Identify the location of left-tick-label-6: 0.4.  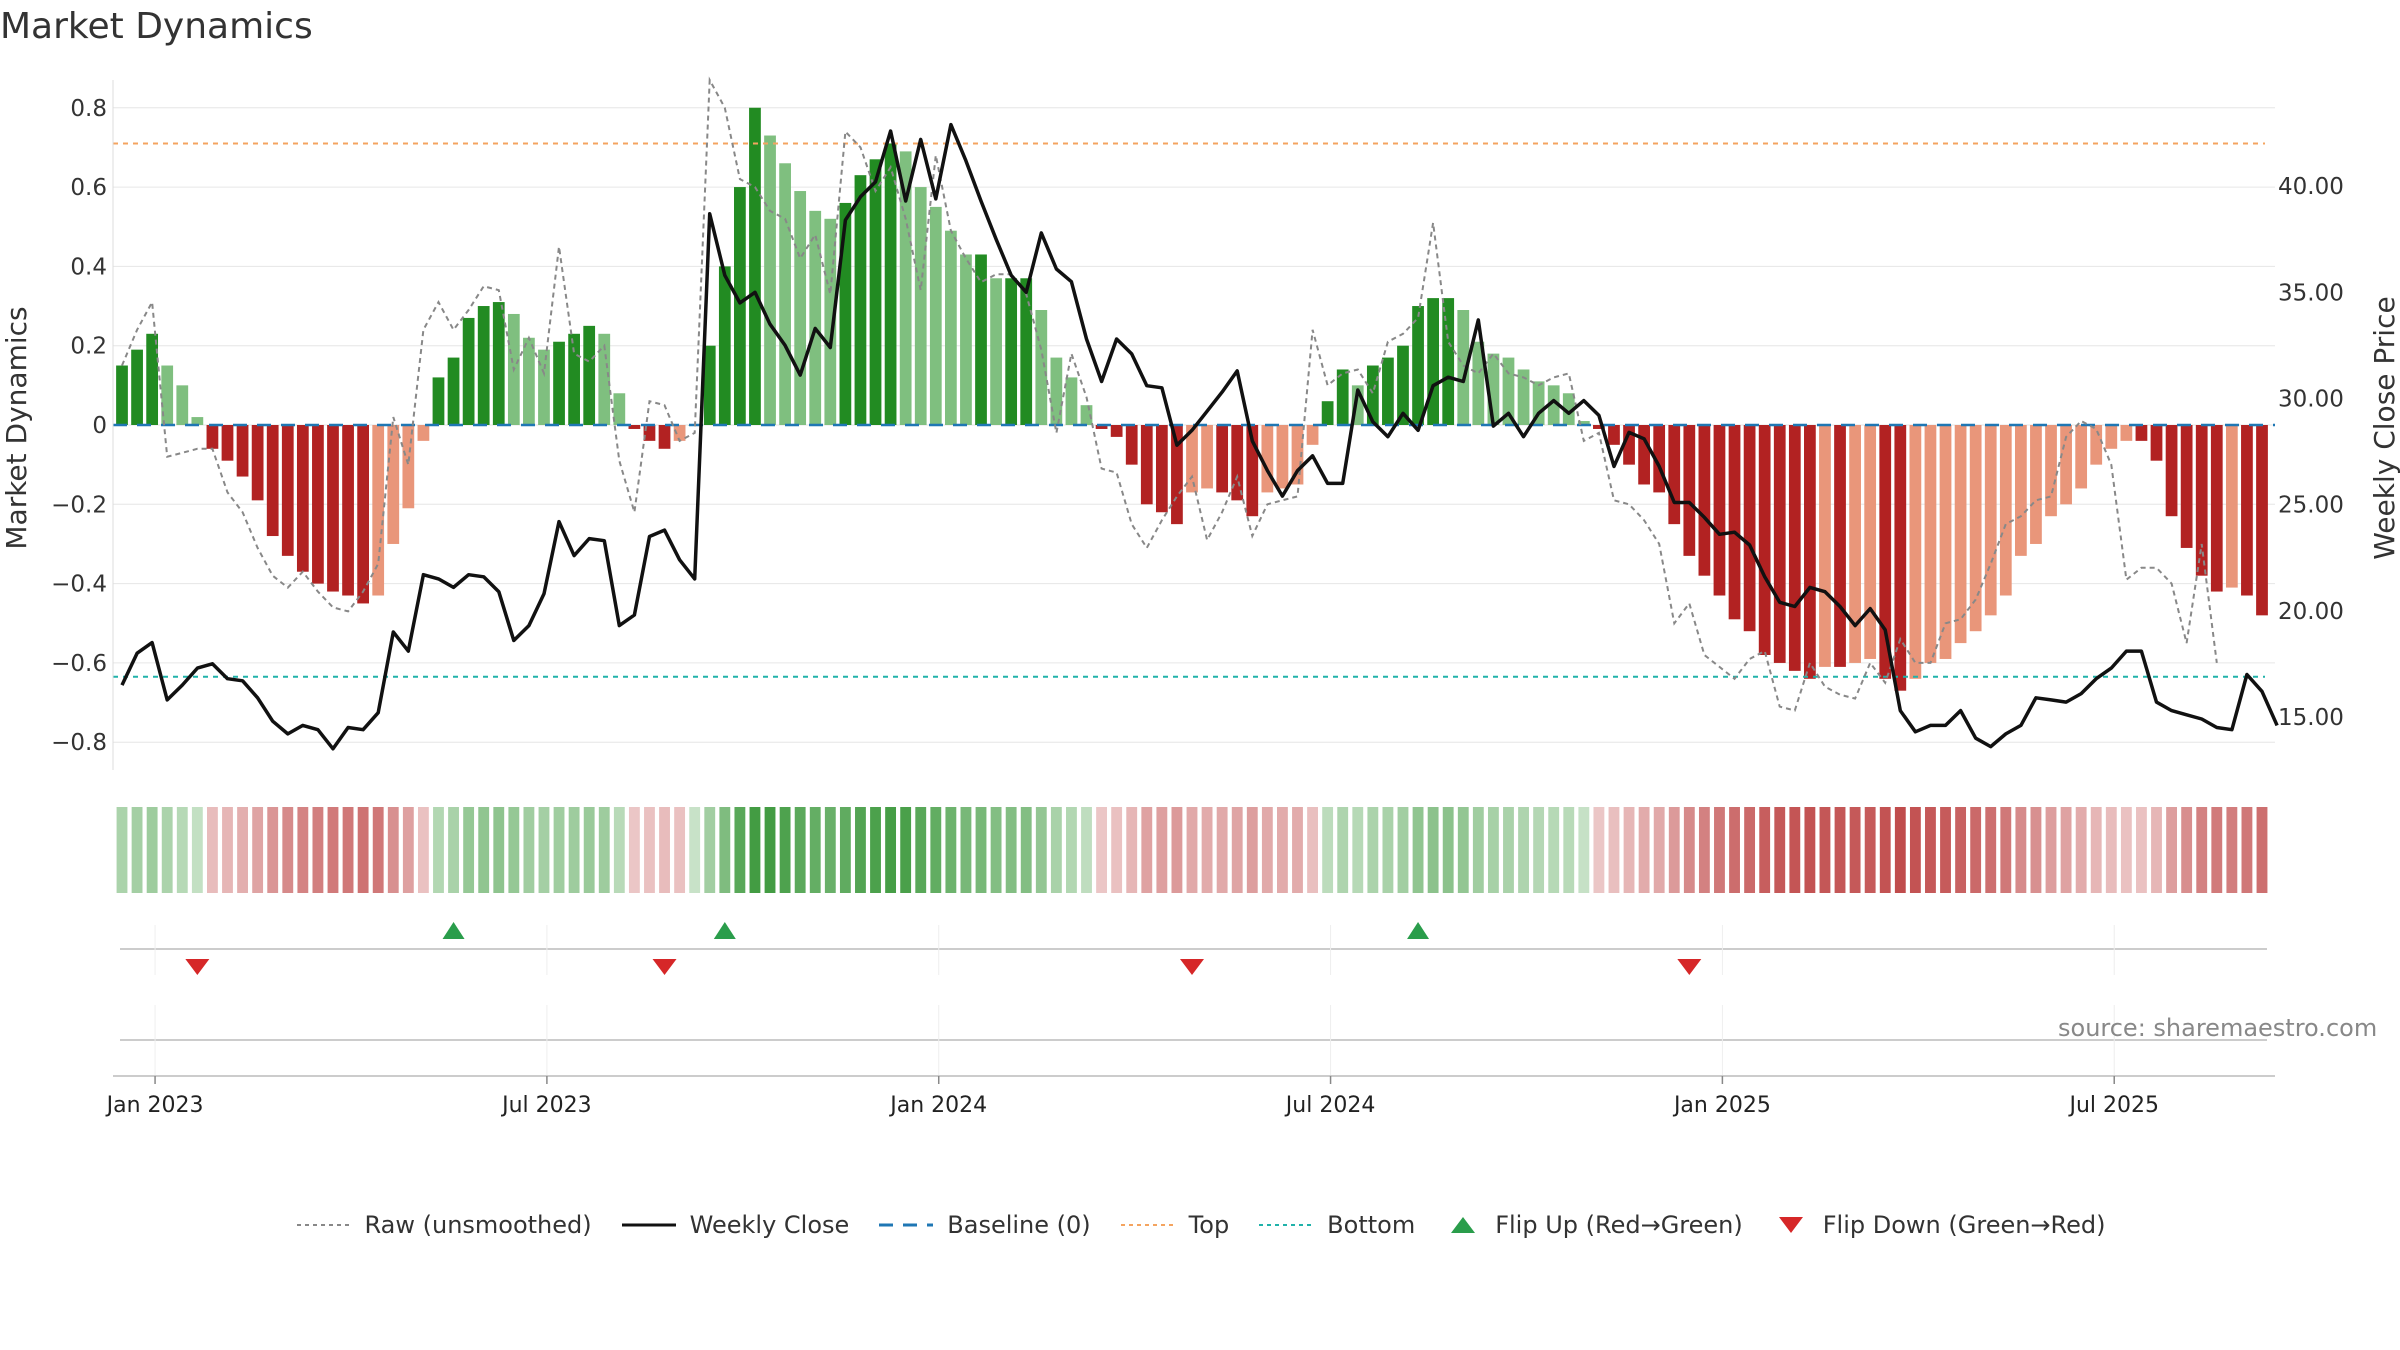
(88, 267).